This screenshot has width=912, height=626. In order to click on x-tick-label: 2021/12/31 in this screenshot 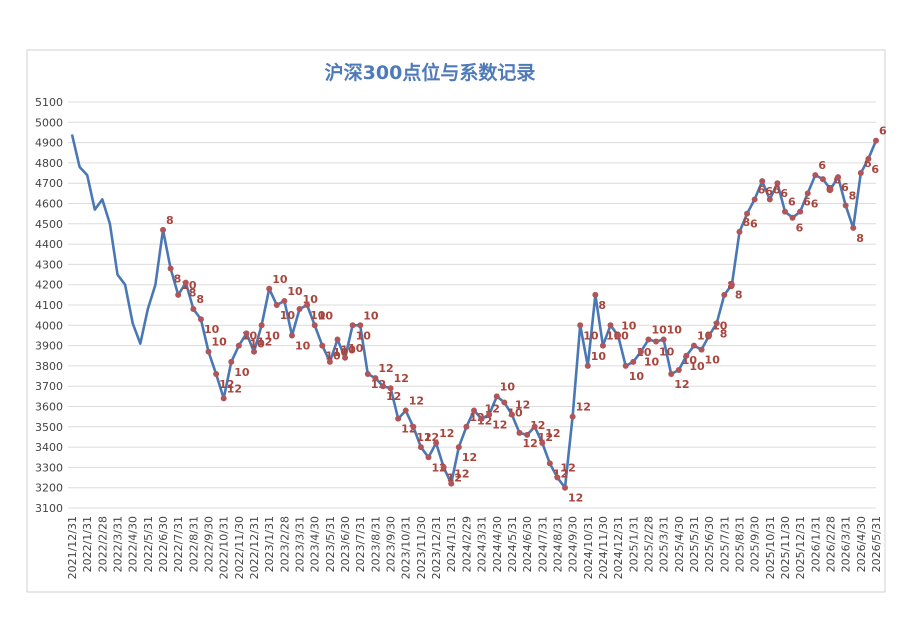, I will do `click(72, 547)`.